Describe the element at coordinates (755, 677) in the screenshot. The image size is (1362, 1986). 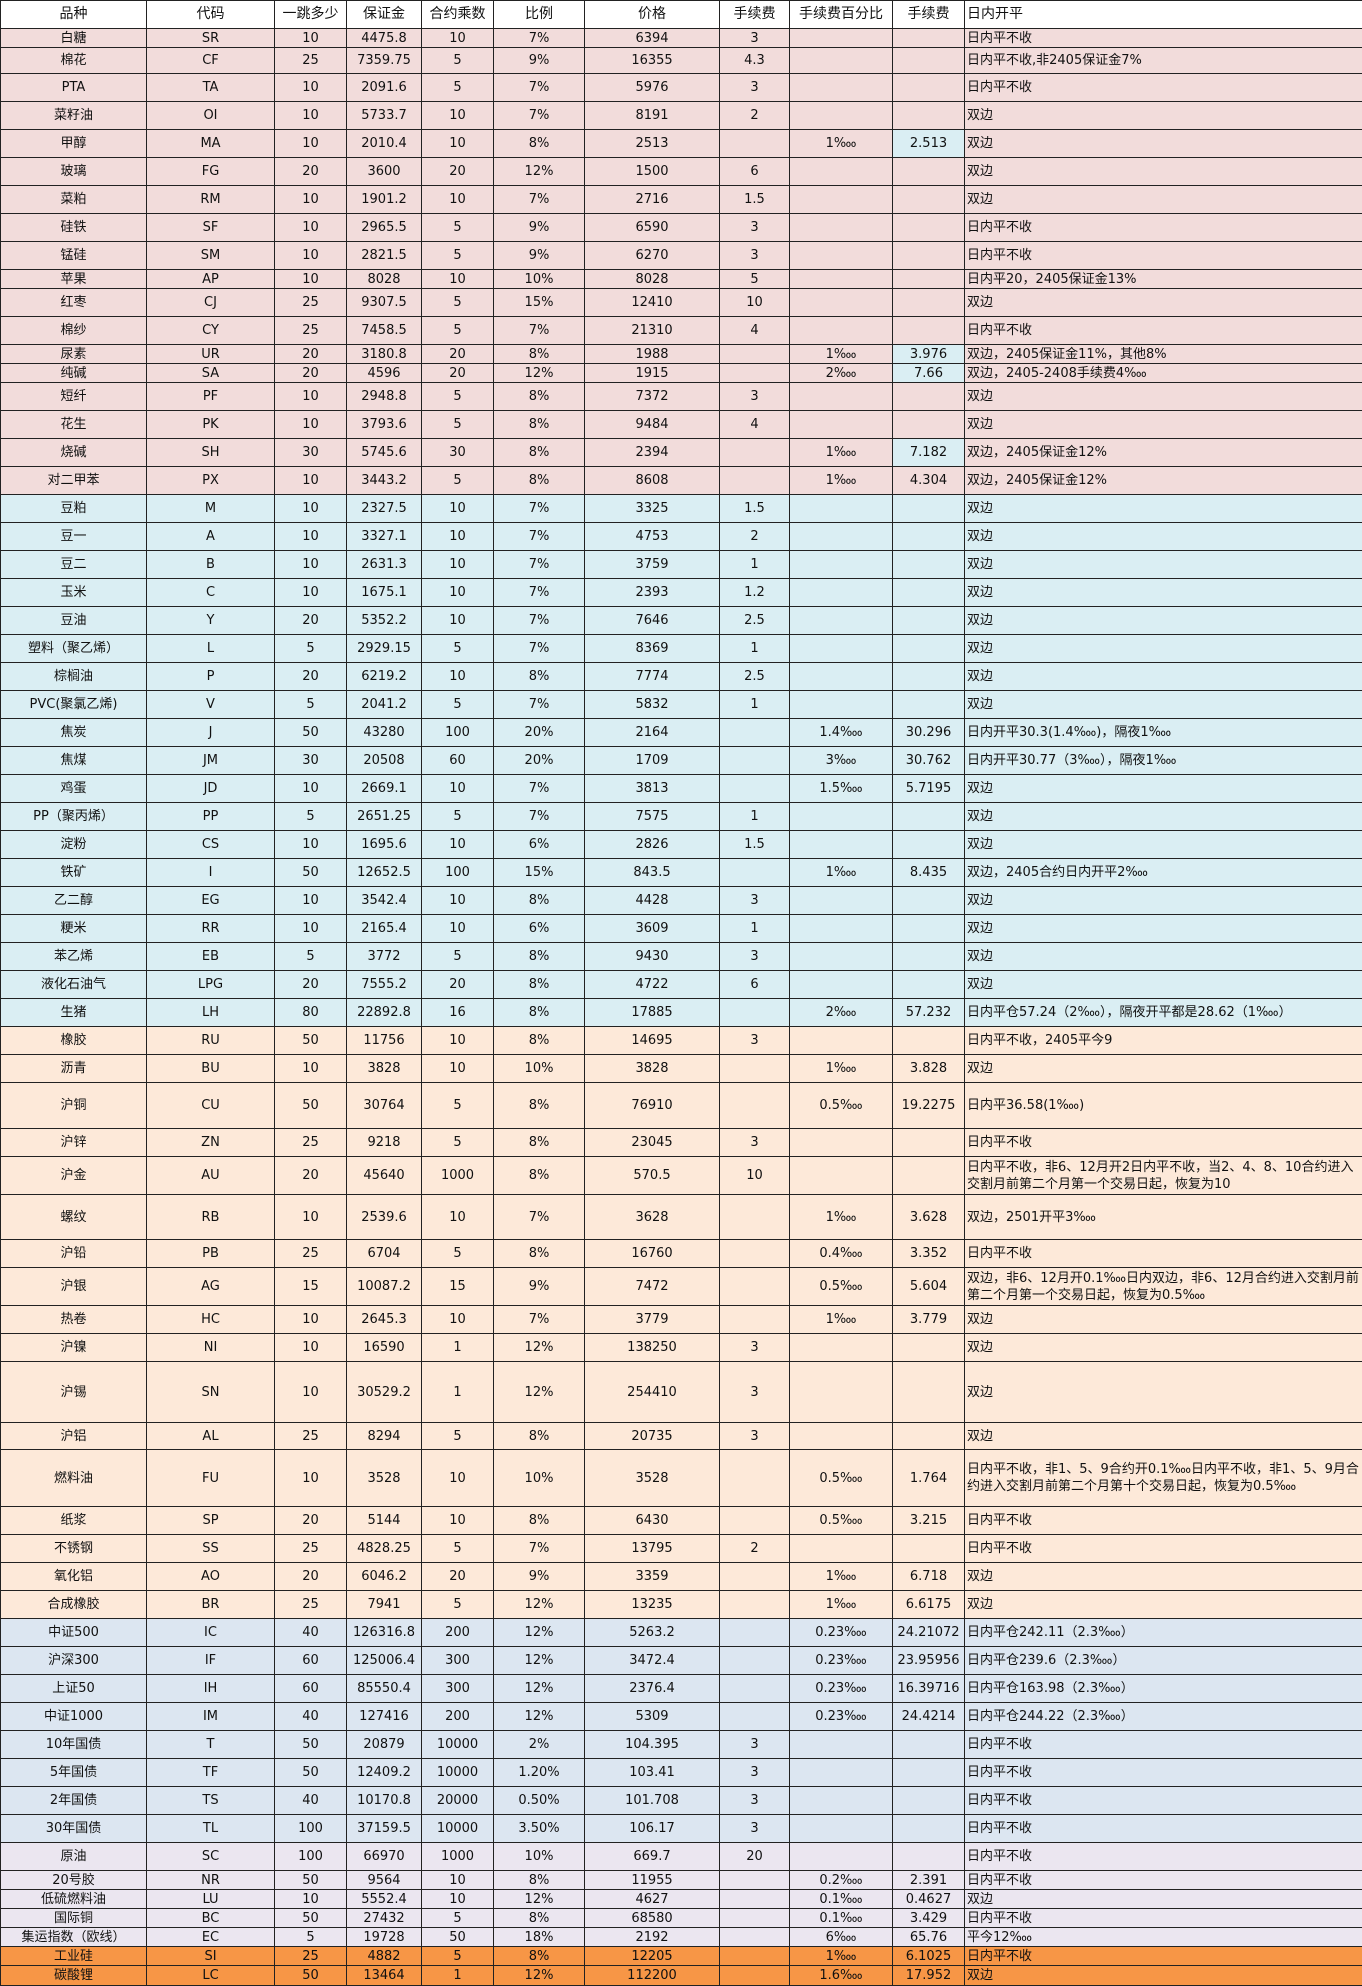
I see `cell-fee: 2.5` at that location.